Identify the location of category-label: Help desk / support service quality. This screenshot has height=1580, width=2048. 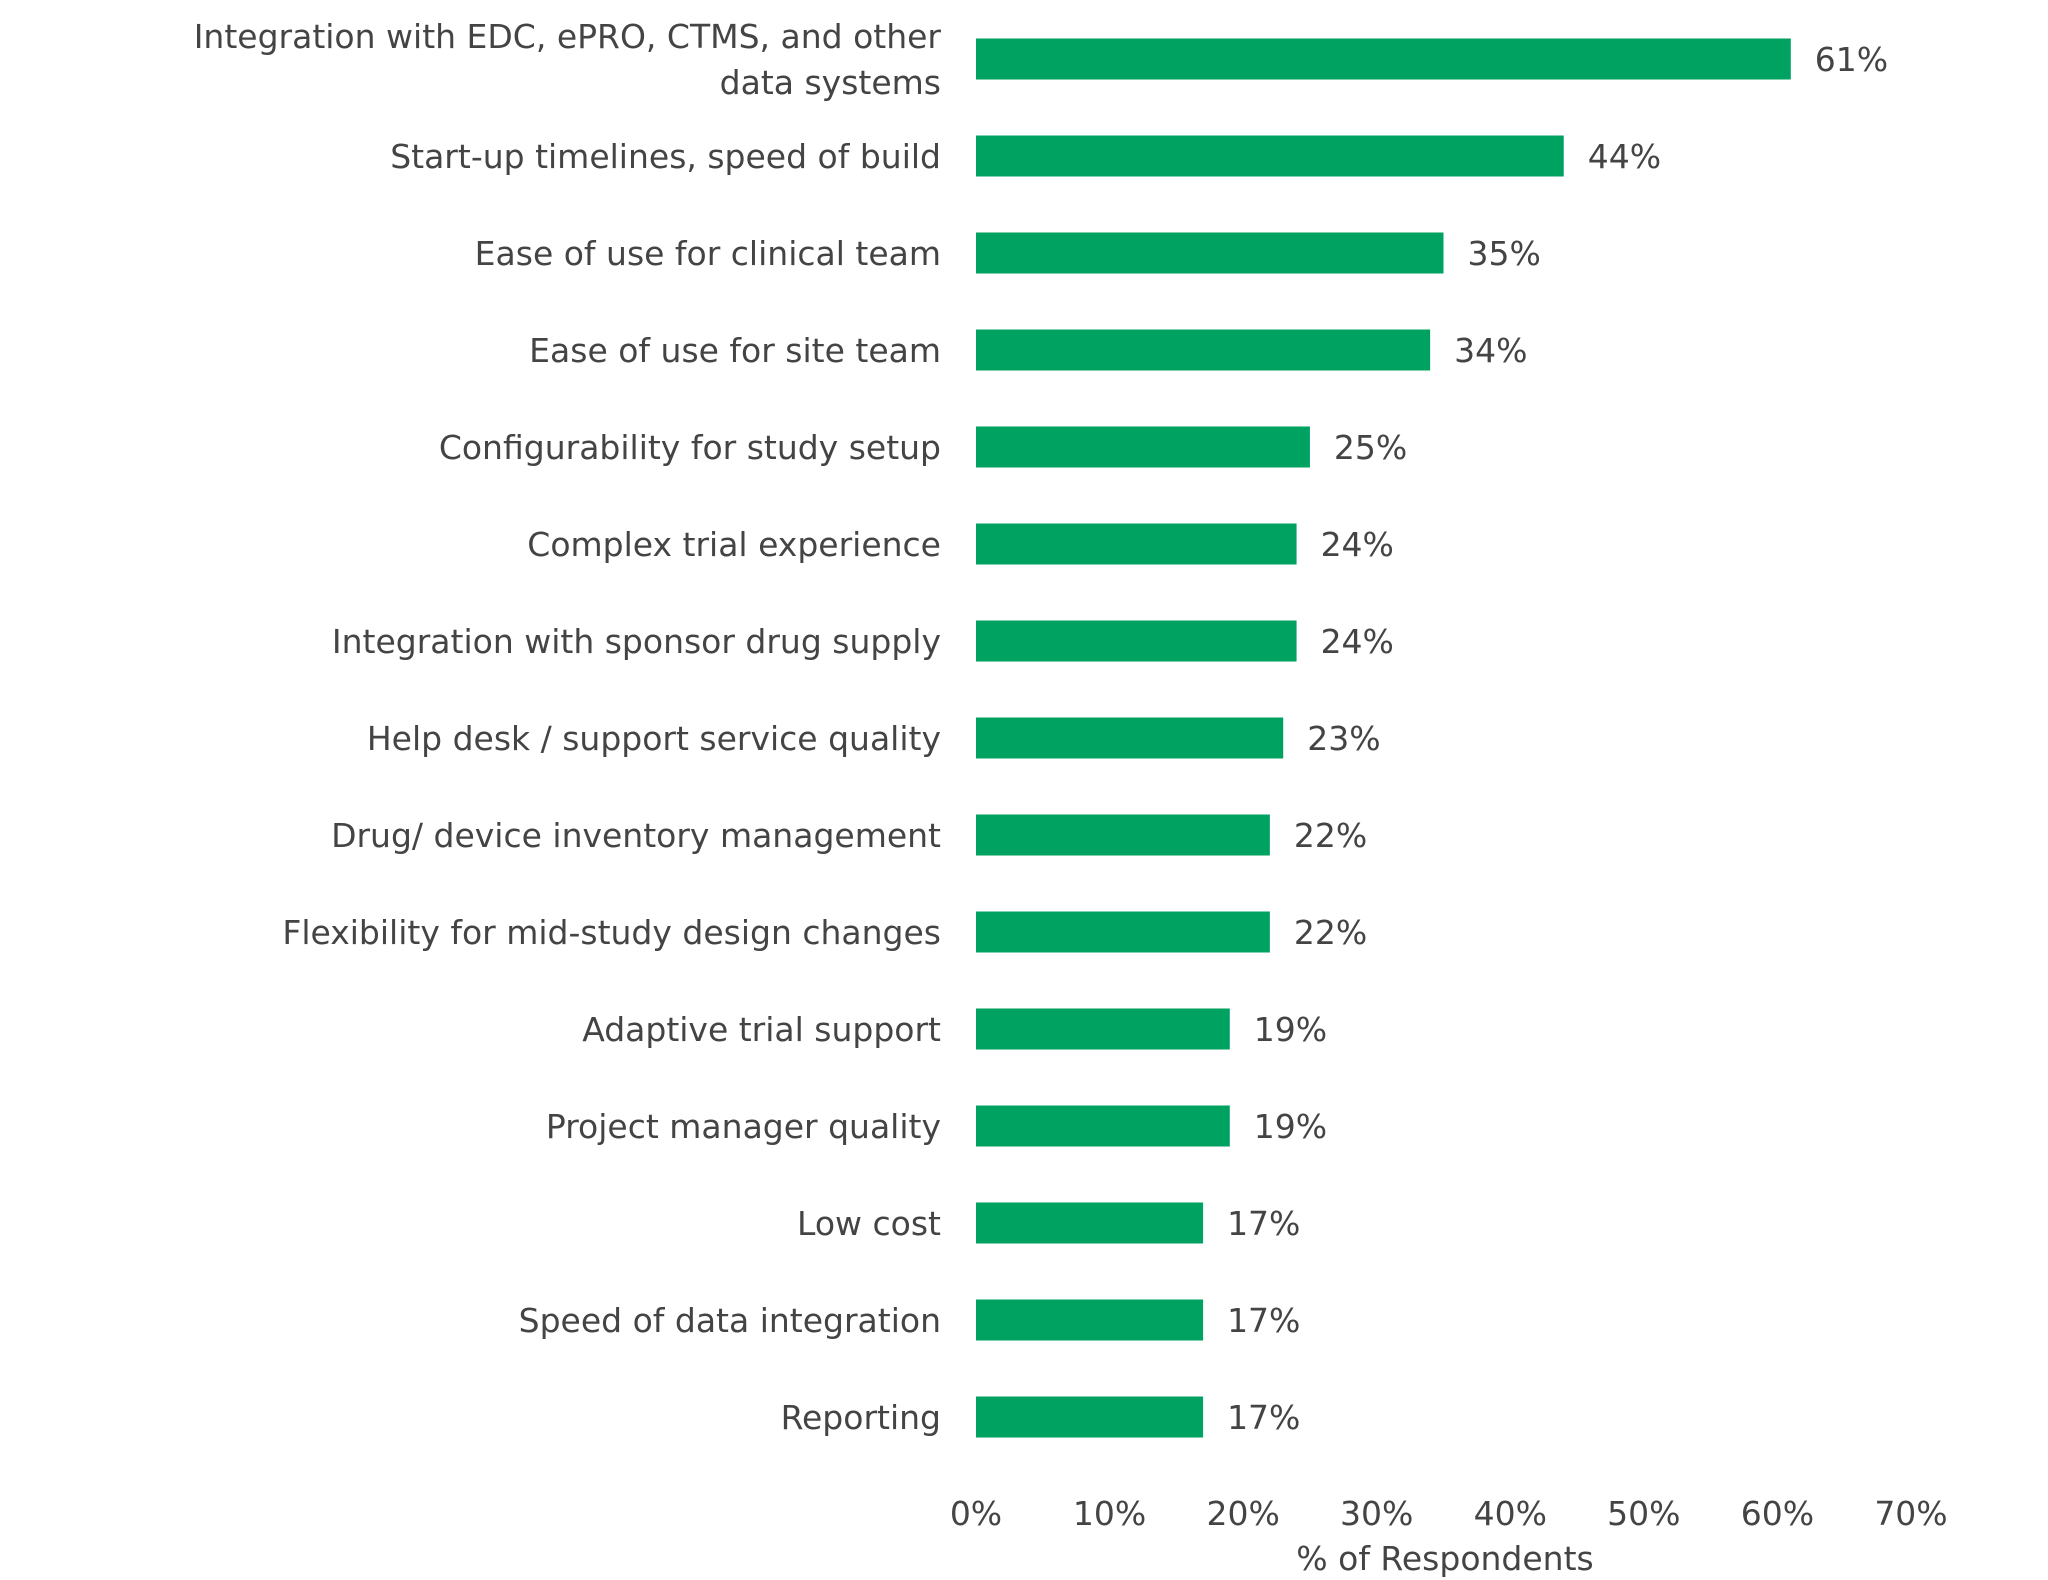
(654, 738).